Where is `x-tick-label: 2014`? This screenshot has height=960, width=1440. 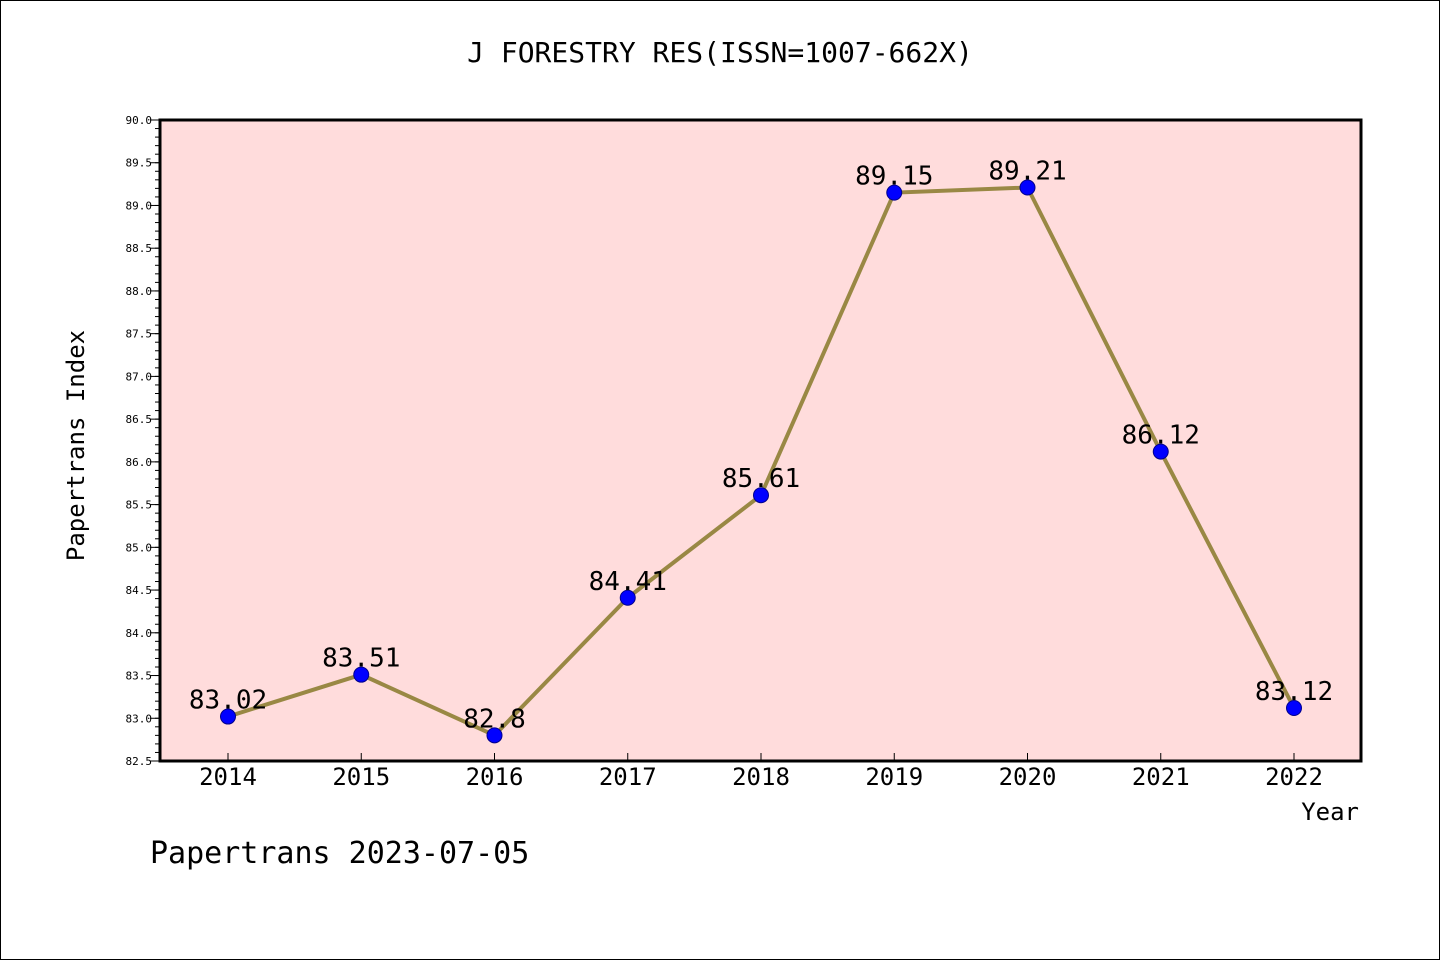 x-tick-label: 2014 is located at coordinates (228, 777).